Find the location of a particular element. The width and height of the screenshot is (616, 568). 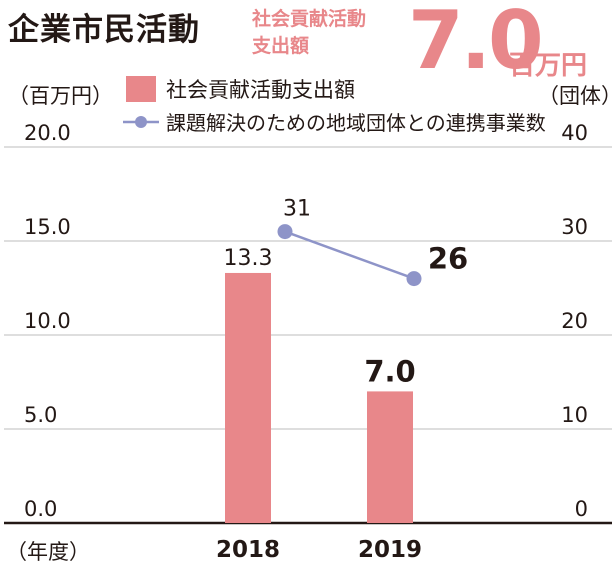

bar-data-label: 13.3 is located at coordinates (248, 258).